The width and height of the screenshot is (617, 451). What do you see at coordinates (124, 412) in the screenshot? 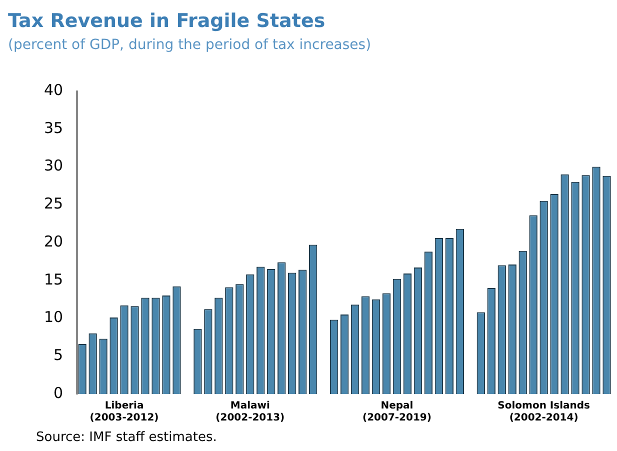
I see `x-tick-label: Liberia (2003-2012)` at bounding box center [124, 412].